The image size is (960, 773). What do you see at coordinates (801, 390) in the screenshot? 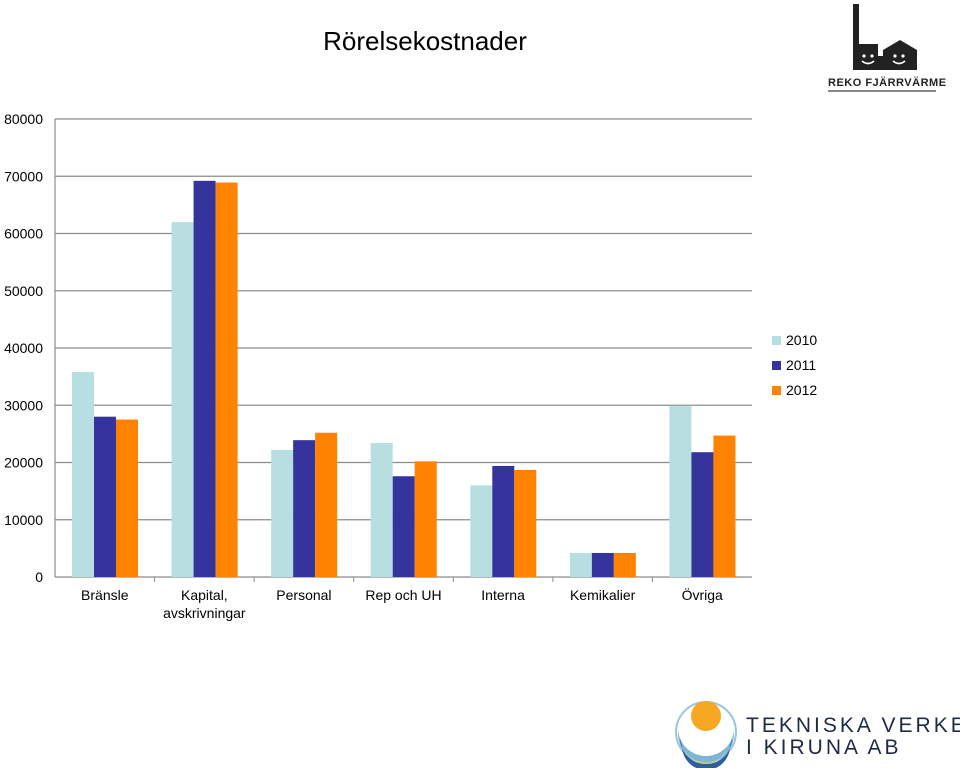
I see `legend-label: 2012` at bounding box center [801, 390].